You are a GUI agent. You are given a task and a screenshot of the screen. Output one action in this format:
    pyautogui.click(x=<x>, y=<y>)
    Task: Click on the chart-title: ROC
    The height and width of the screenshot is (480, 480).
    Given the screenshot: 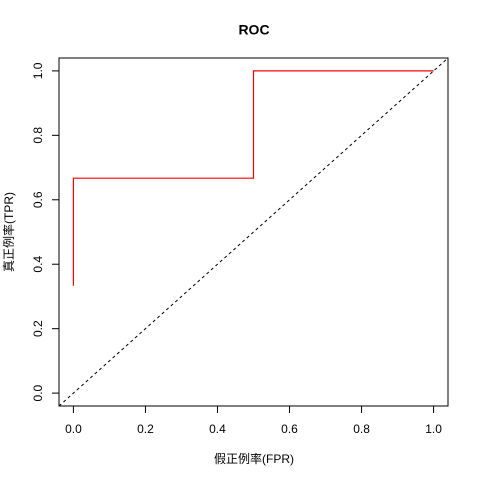 What is the action you would take?
    pyautogui.click(x=253, y=30)
    